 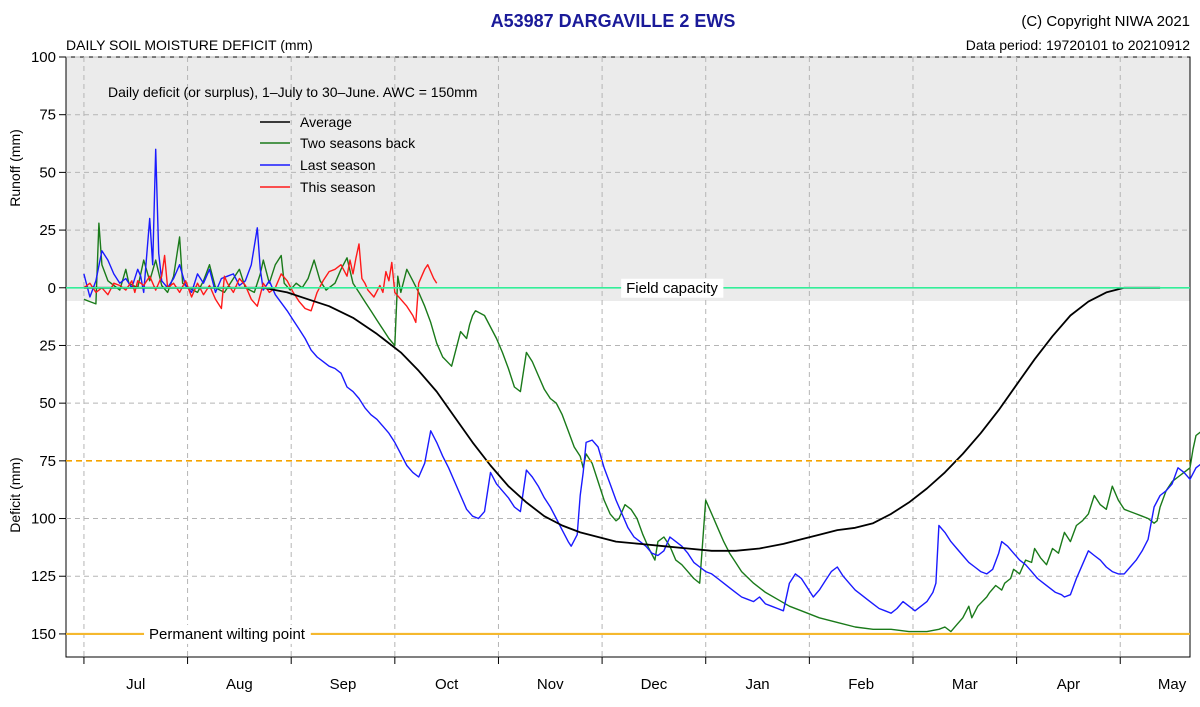 What do you see at coordinates (52, 288) in the screenshot?
I see `y-tick-label: 0` at bounding box center [52, 288].